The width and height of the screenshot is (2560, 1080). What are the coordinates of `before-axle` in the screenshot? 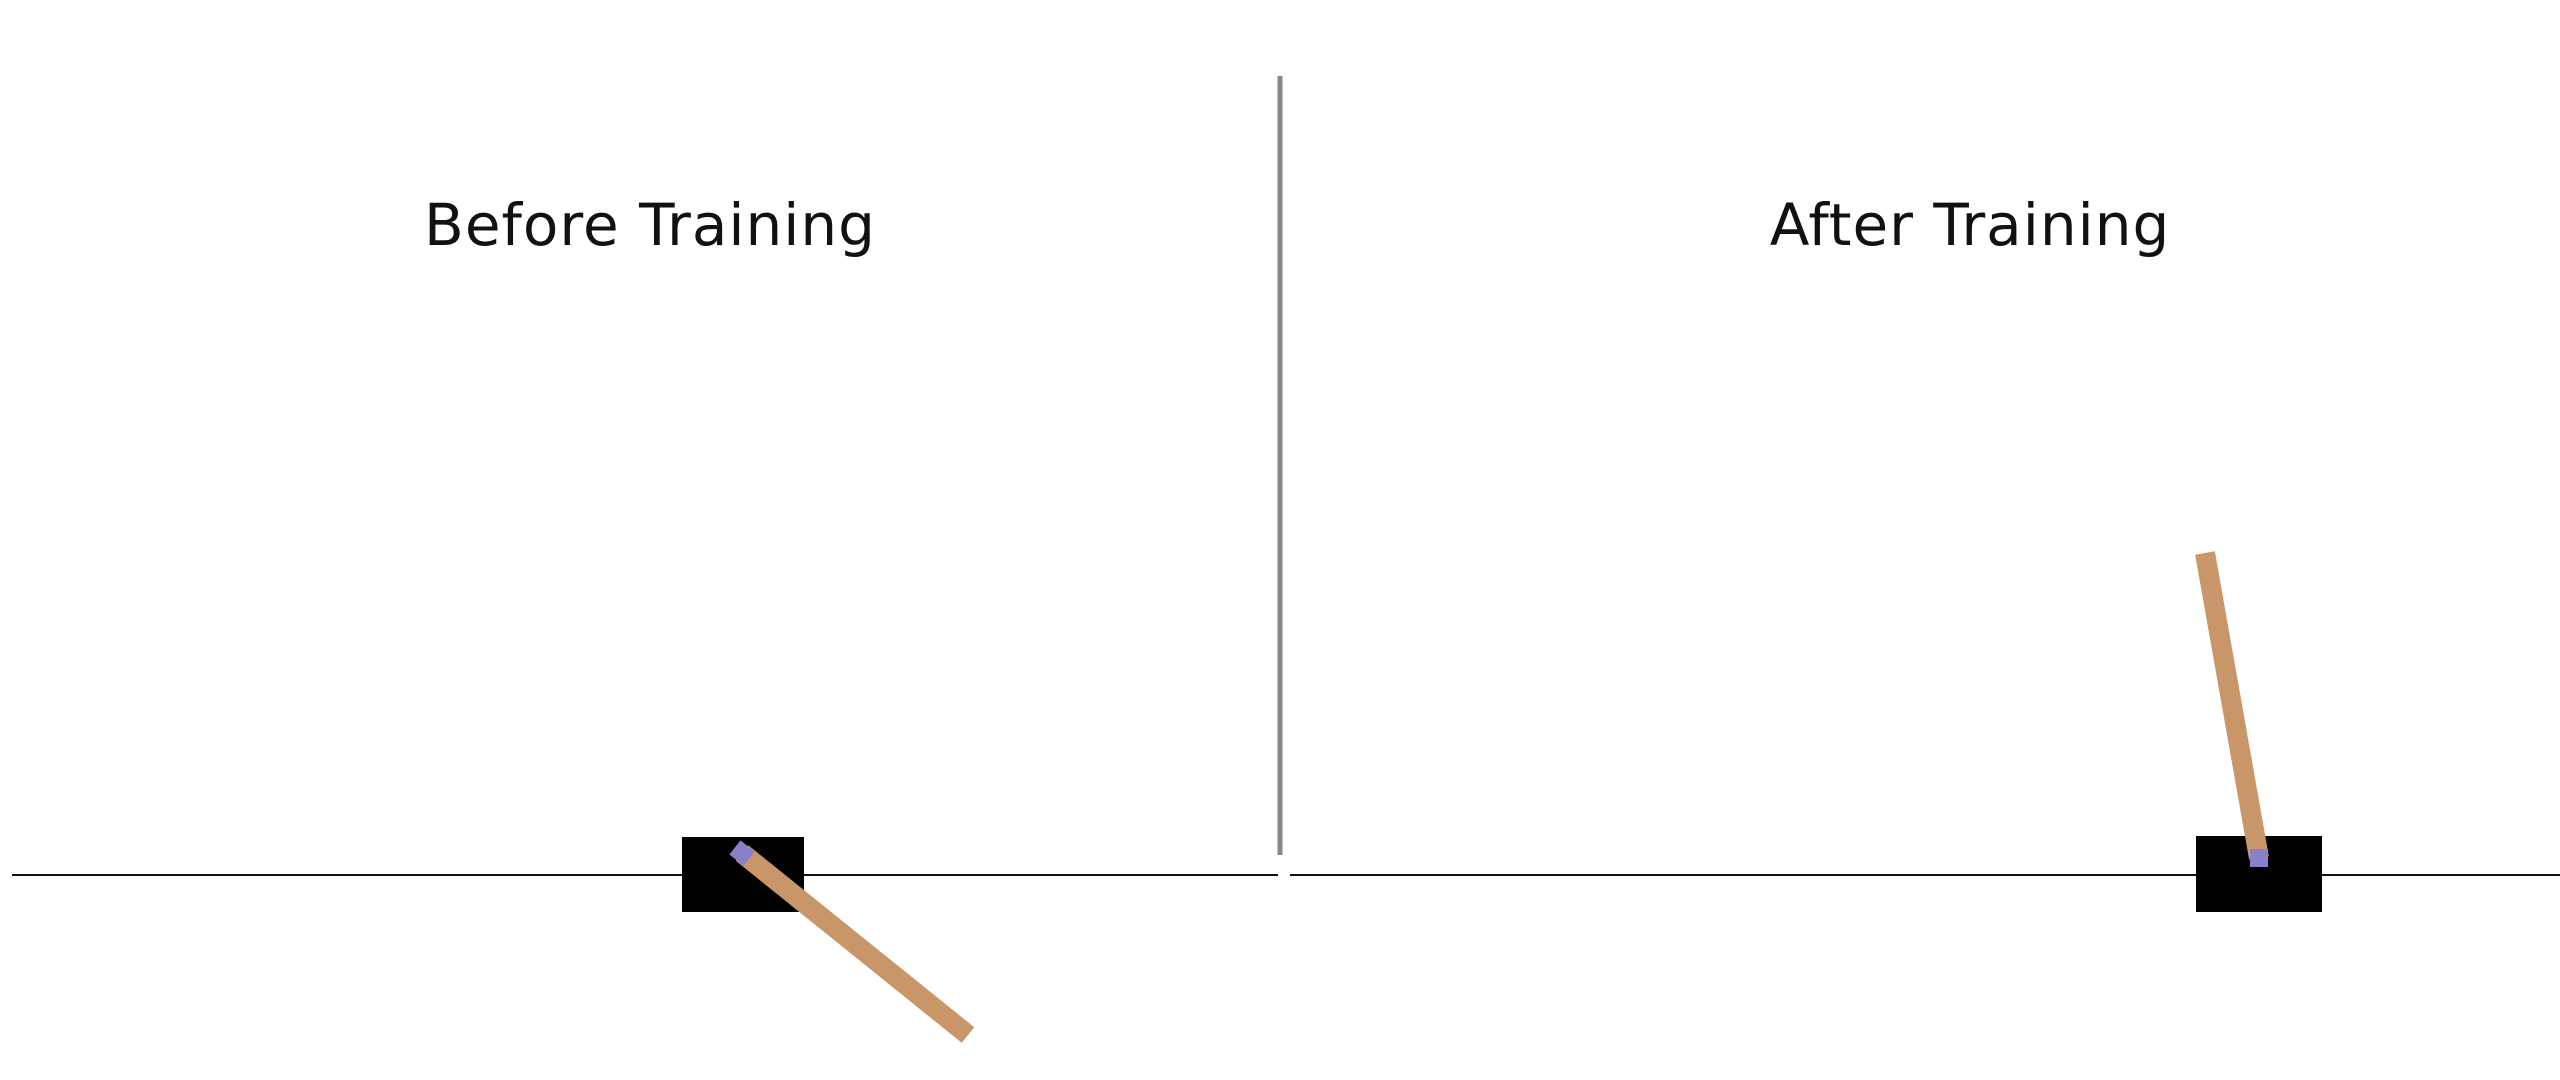 It's located at (742, 853).